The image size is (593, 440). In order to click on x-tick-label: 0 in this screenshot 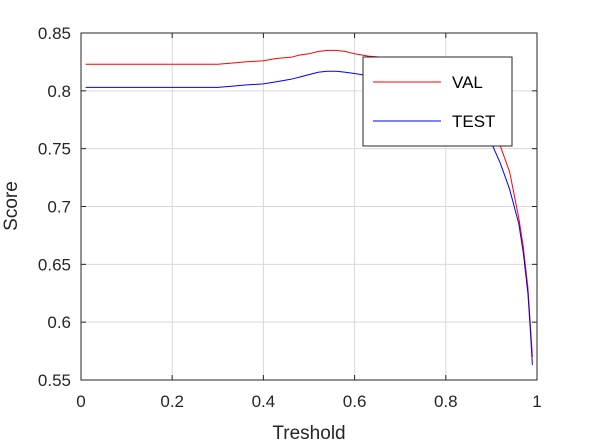, I will do `click(80, 401)`.